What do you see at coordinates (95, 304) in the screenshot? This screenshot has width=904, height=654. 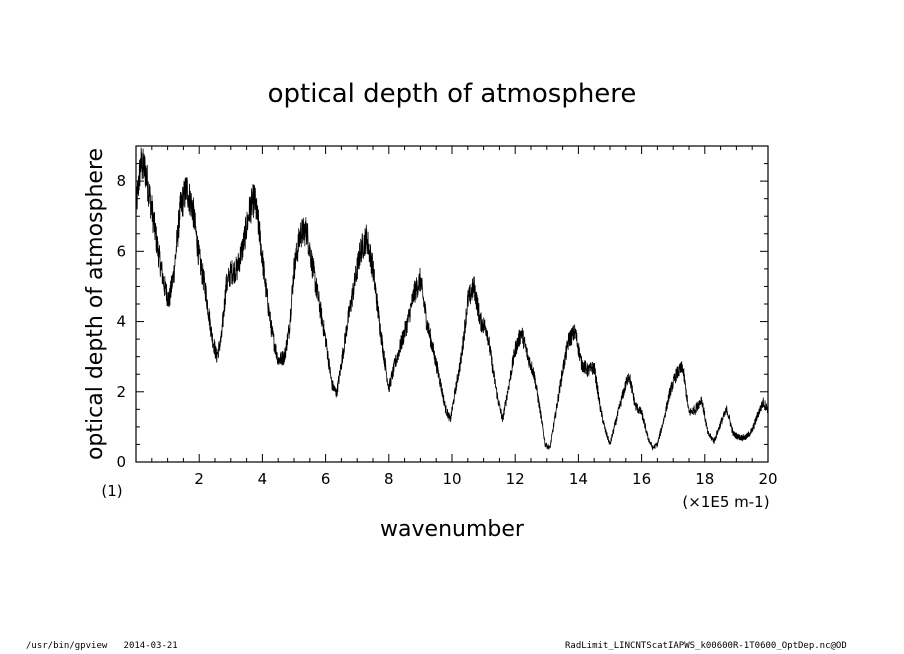 I see `y-axis-label: optical depth of atmosphere` at bounding box center [95, 304].